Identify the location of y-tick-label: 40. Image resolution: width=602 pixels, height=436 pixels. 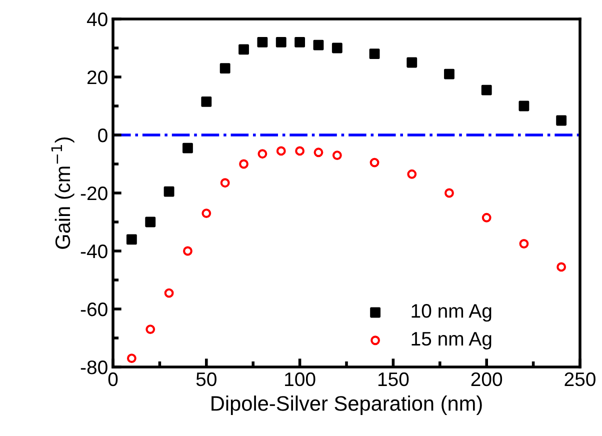
(97, 19).